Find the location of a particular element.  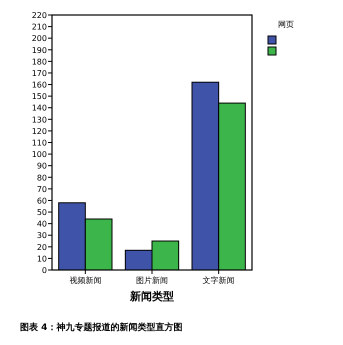

y-tick-label: 160 is located at coordinates (39, 85).